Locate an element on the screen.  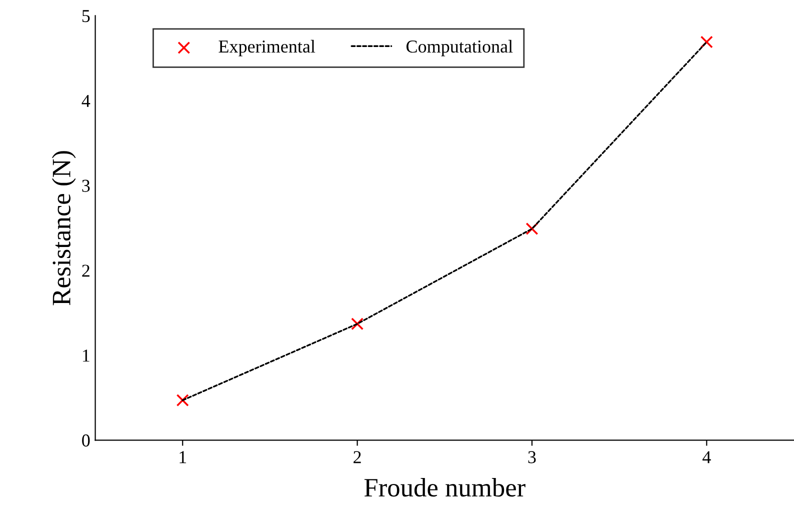
y-axis-title: Resistance (N) is located at coordinates (64, 228).